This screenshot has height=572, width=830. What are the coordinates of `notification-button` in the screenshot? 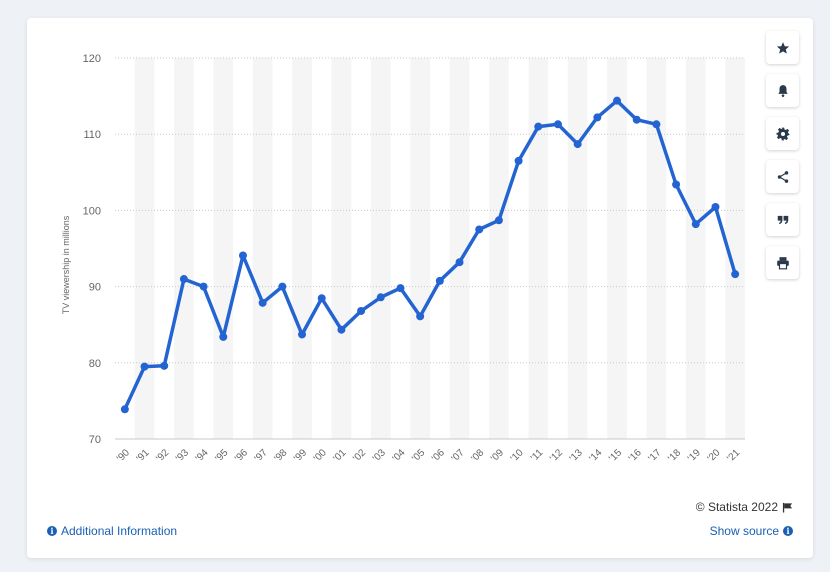 It's located at (782, 90).